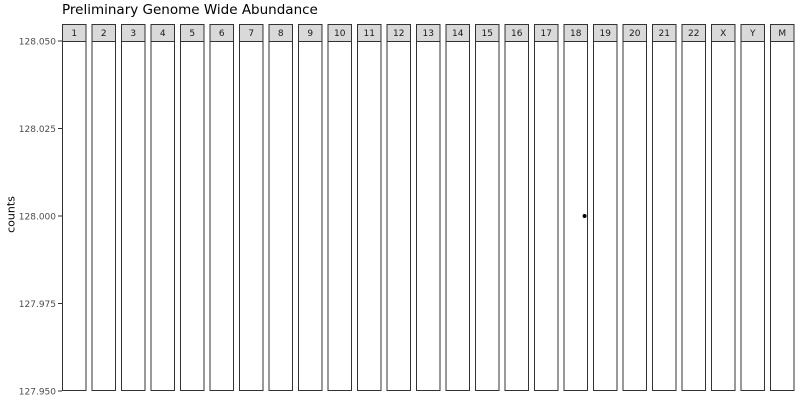  Describe the element at coordinates (782, 34) in the screenshot. I see `facet-label: M` at that location.